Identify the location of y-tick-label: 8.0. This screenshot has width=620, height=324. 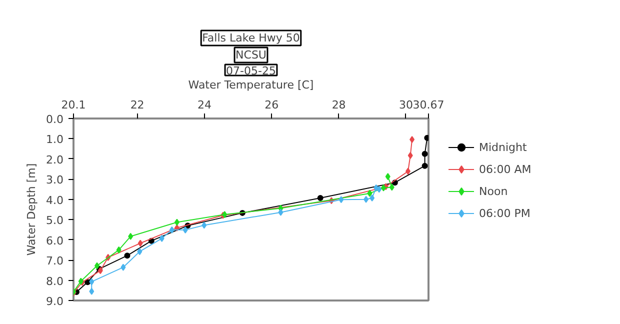
(55, 281).